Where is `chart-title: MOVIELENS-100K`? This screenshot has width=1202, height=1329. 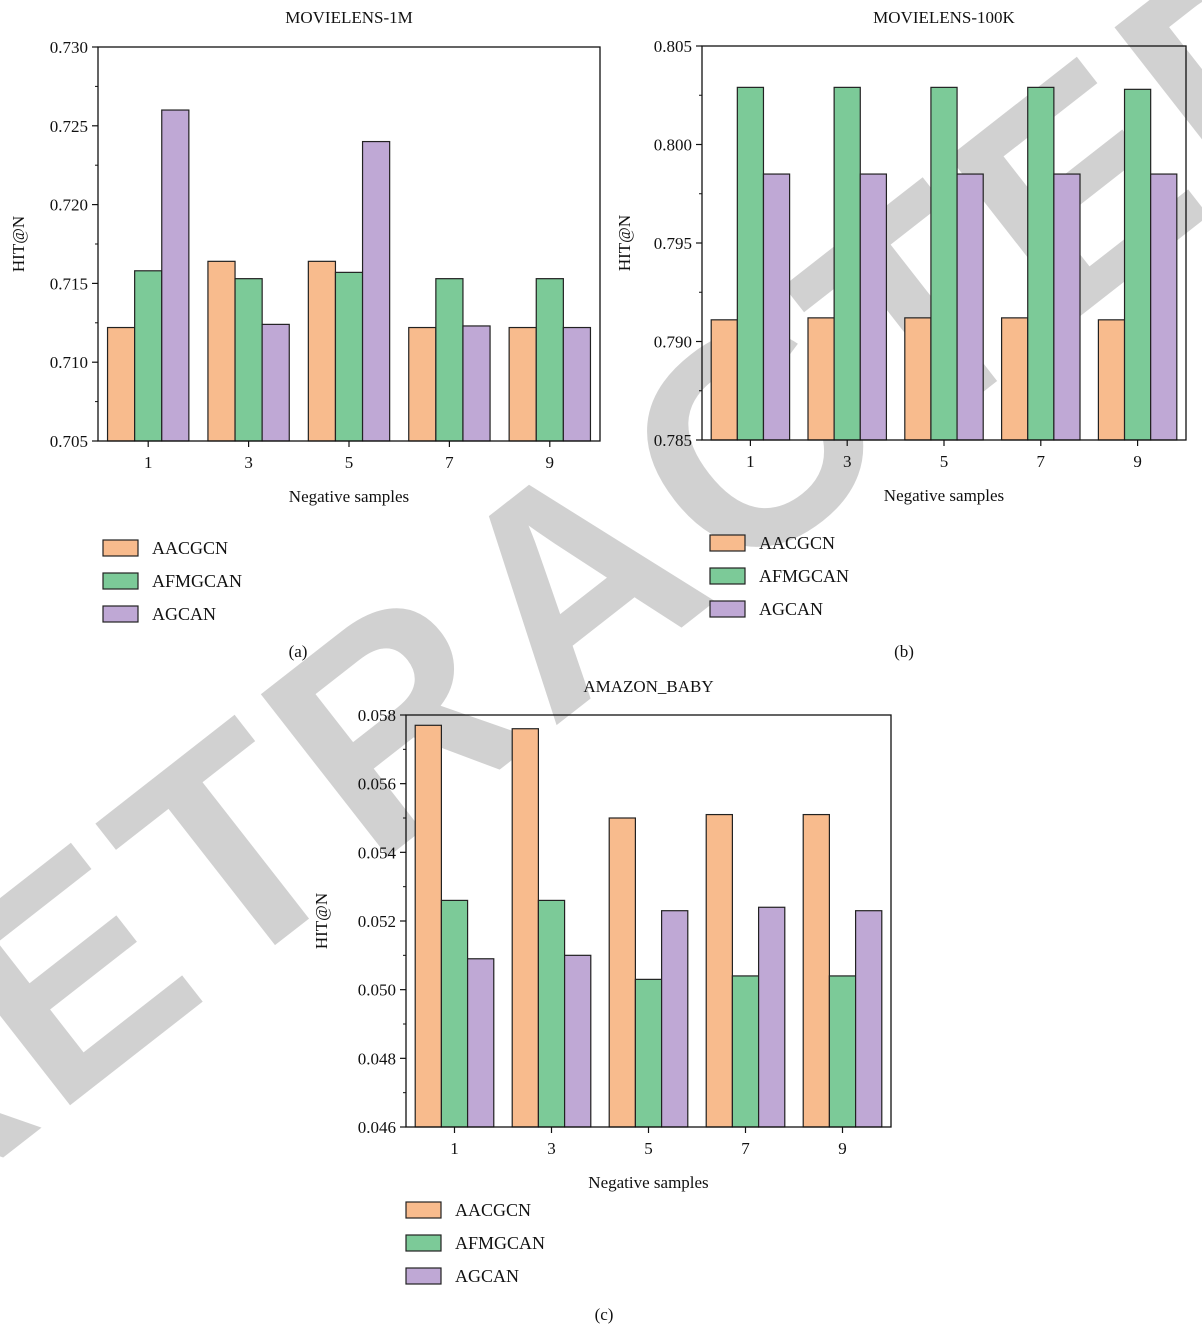
chart-title: MOVIELENS-100K is located at coordinates (944, 17).